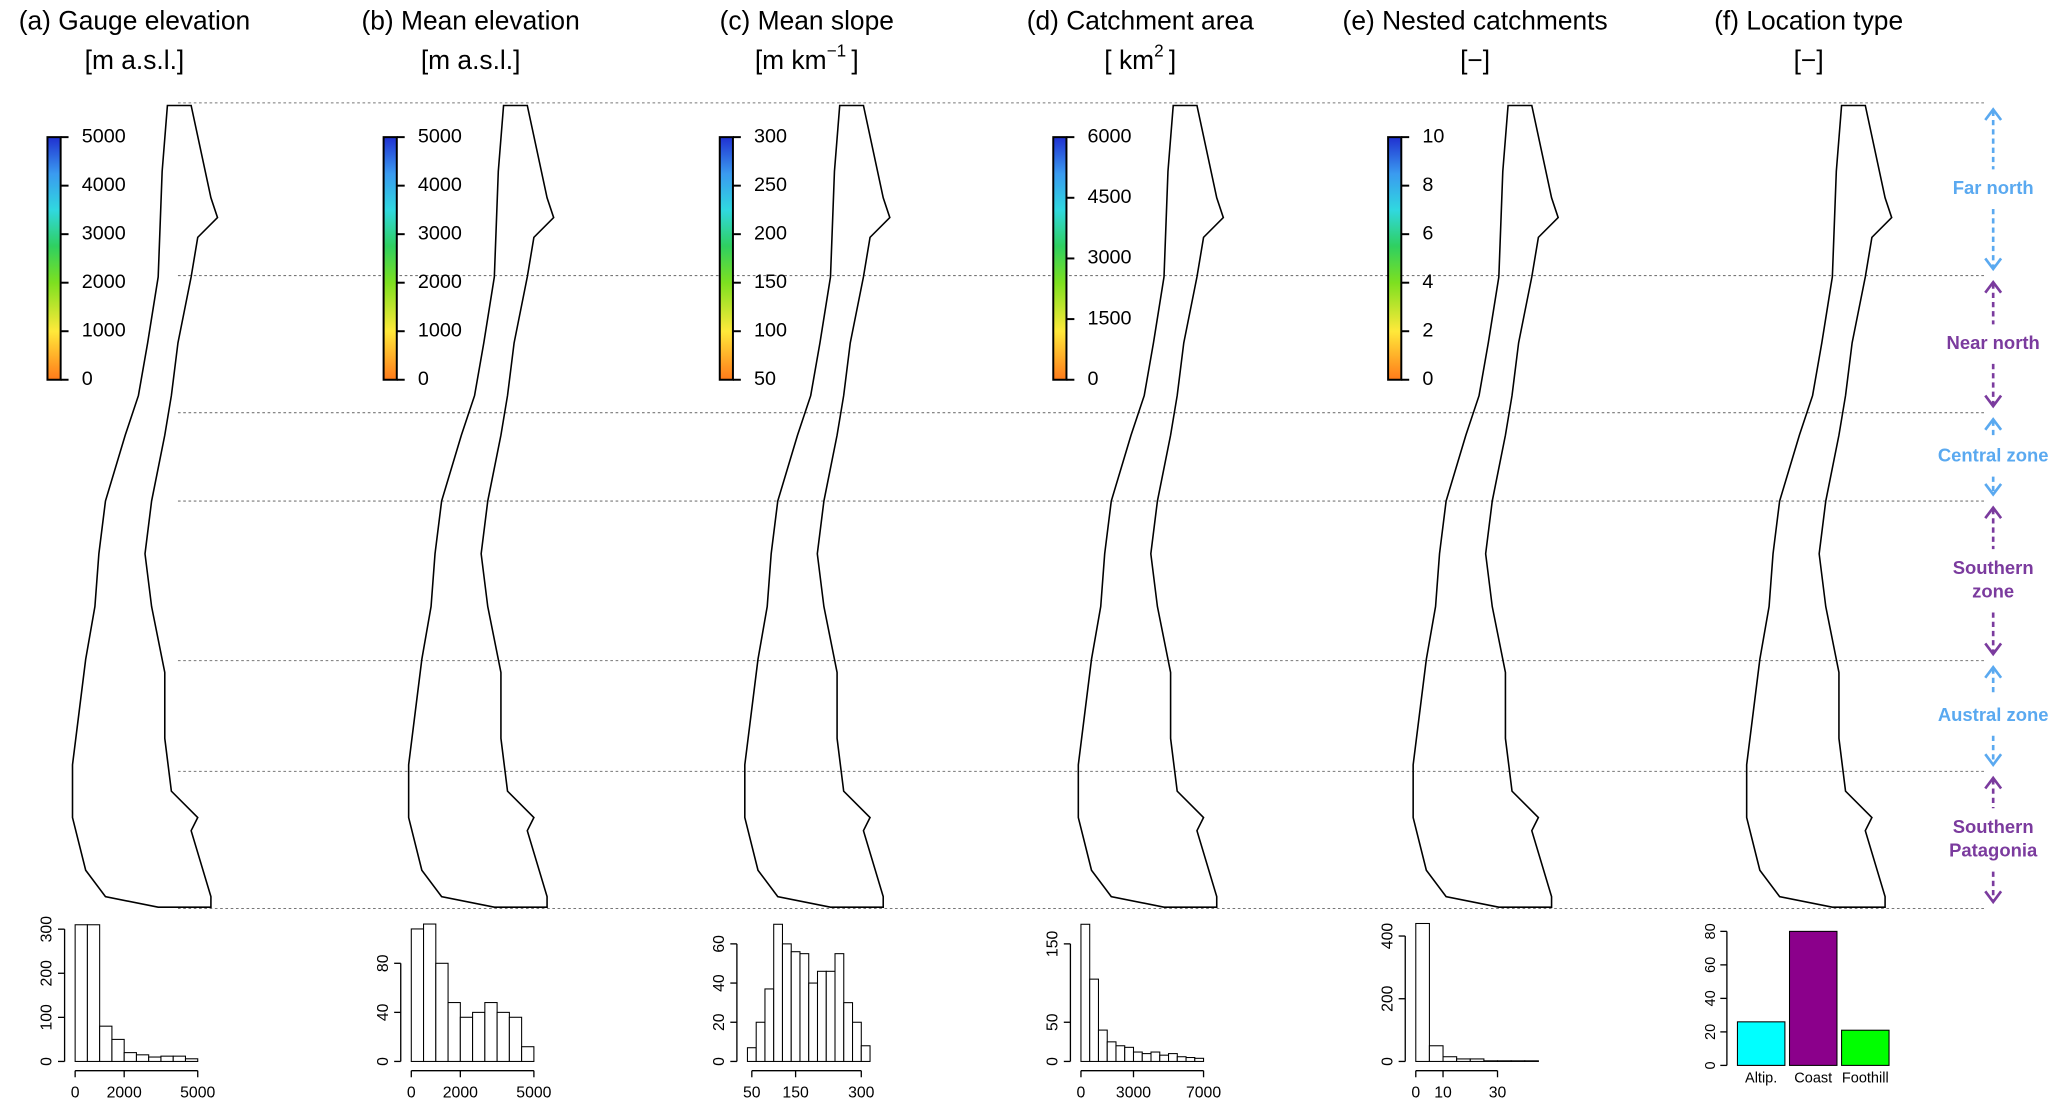 The width and height of the screenshot is (2067, 1101). What do you see at coordinates (1993, 187) in the screenshot?
I see `region-label: Far north` at bounding box center [1993, 187].